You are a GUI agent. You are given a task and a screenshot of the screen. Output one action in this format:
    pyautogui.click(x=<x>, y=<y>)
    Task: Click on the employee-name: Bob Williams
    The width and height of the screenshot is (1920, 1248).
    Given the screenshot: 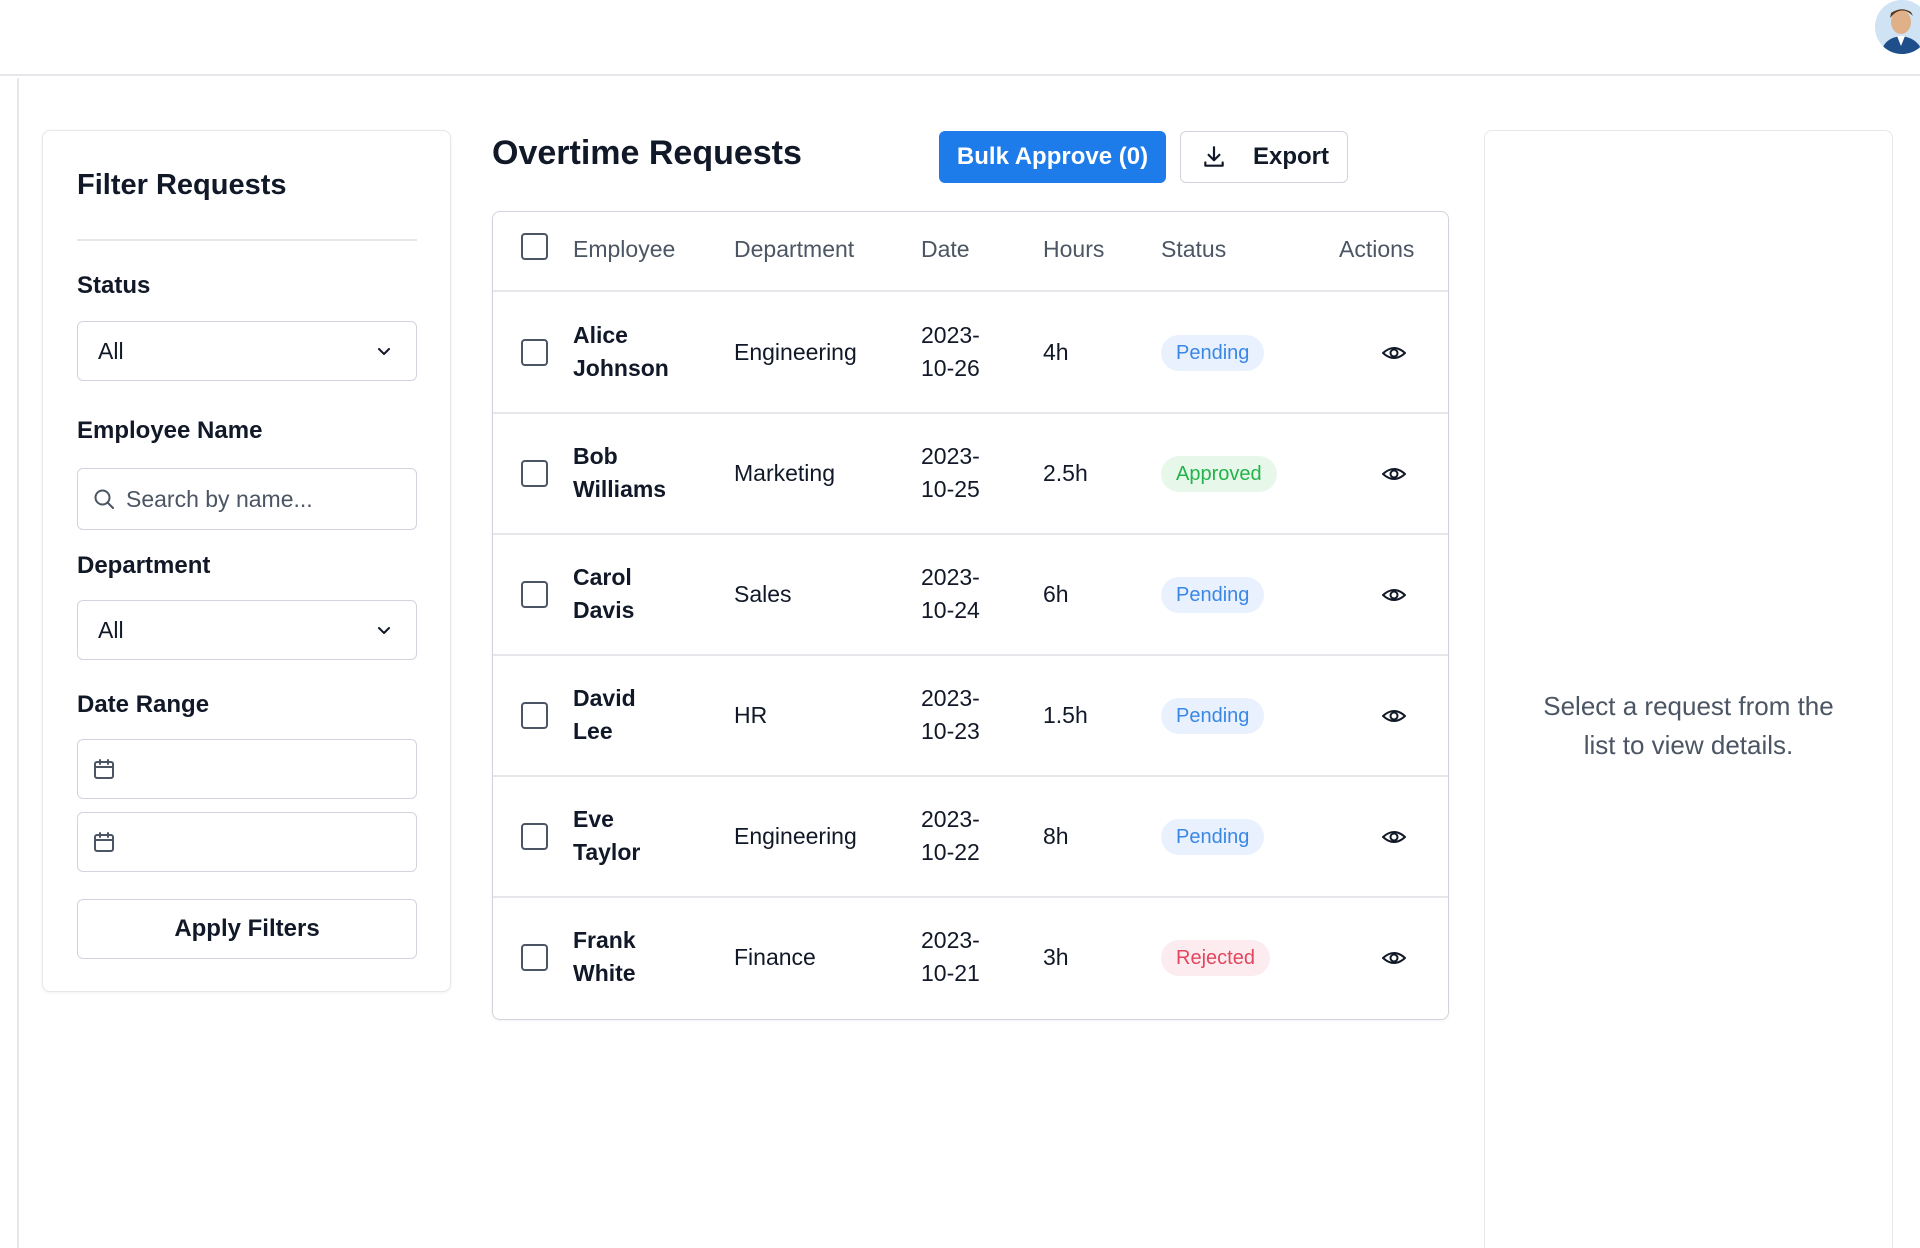 What is the action you would take?
    pyautogui.click(x=628, y=473)
    